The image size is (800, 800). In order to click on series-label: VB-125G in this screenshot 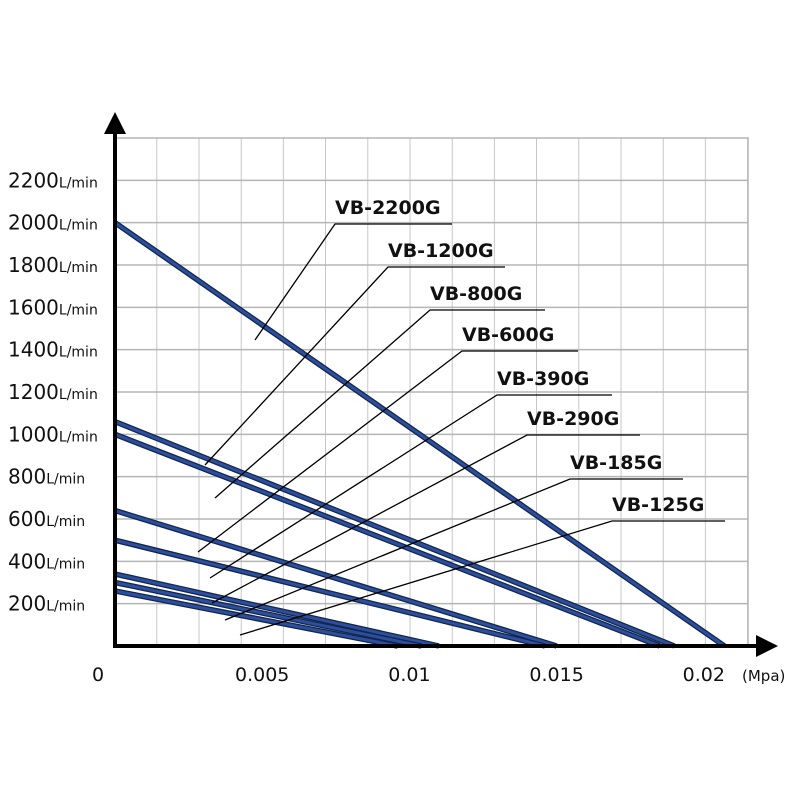, I will do `click(658, 505)`.